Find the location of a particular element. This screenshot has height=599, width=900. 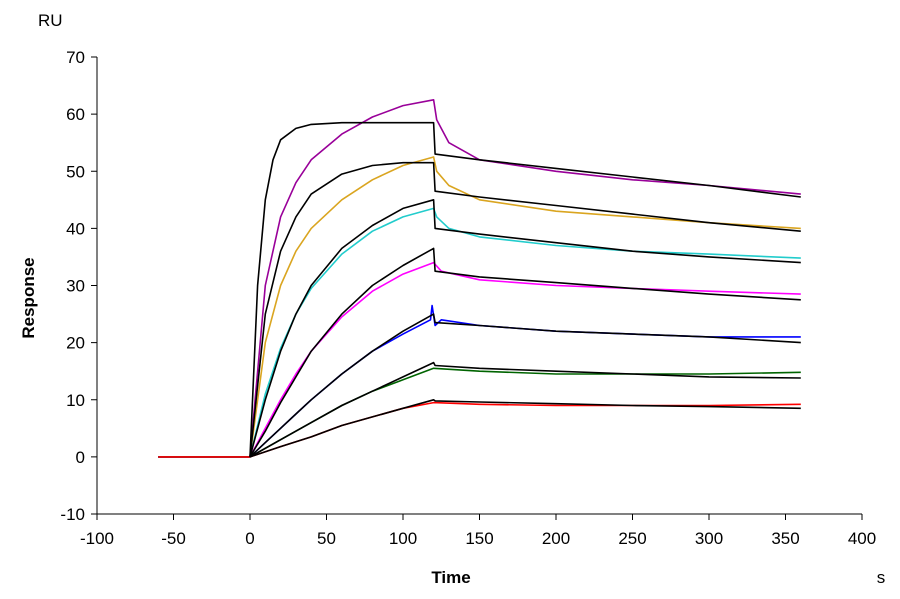

y-tick-label: 40 is located at coordinates (75, 228).